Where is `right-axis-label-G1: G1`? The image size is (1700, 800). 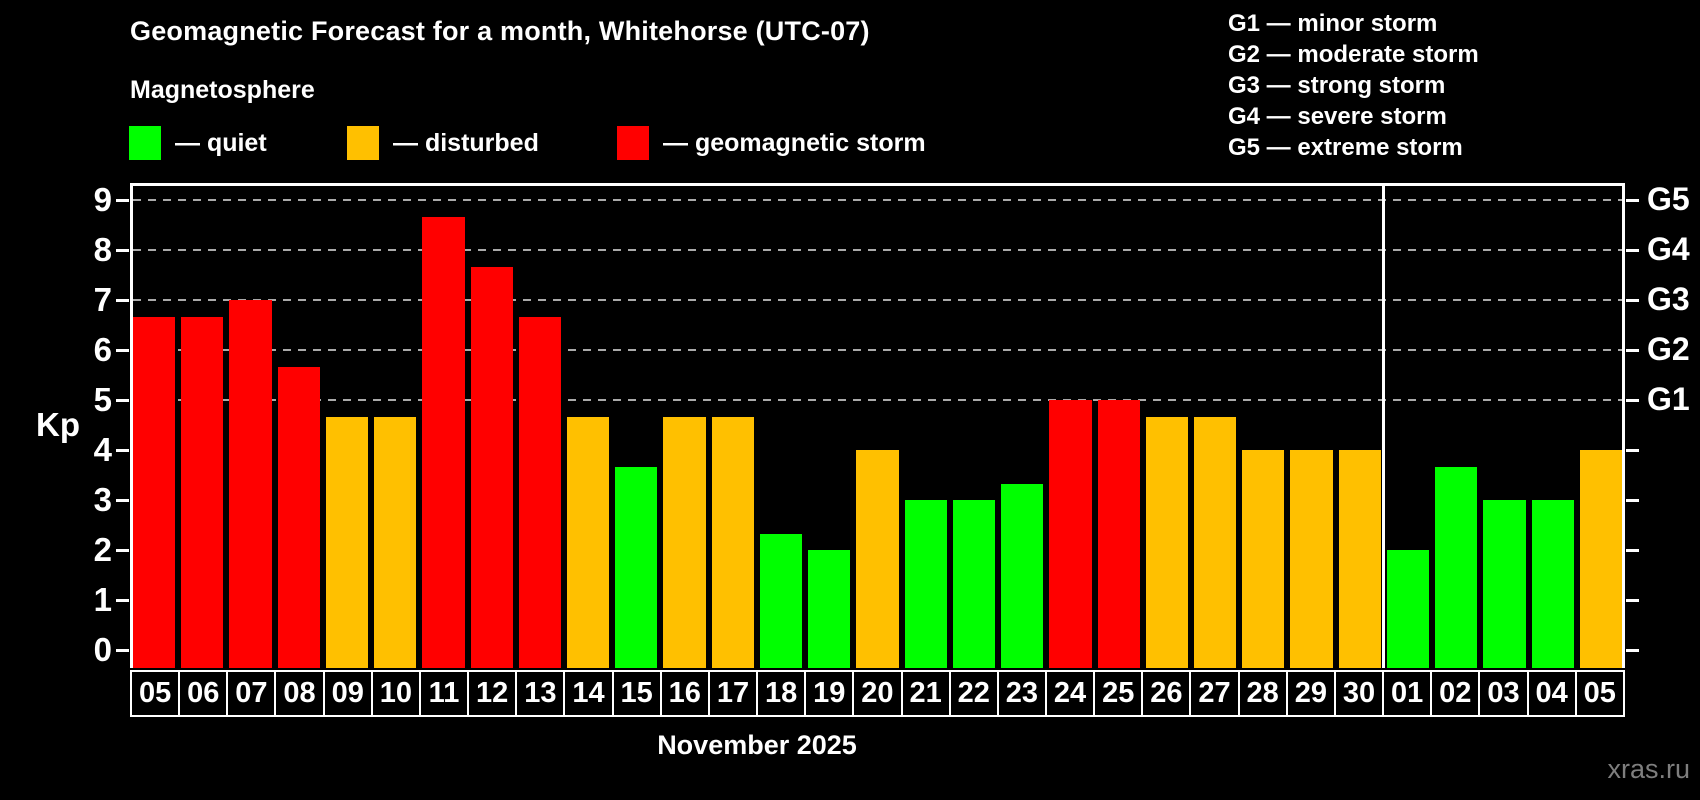
right-axis-label-G1: G1 is located at coordinates (1668, 399).